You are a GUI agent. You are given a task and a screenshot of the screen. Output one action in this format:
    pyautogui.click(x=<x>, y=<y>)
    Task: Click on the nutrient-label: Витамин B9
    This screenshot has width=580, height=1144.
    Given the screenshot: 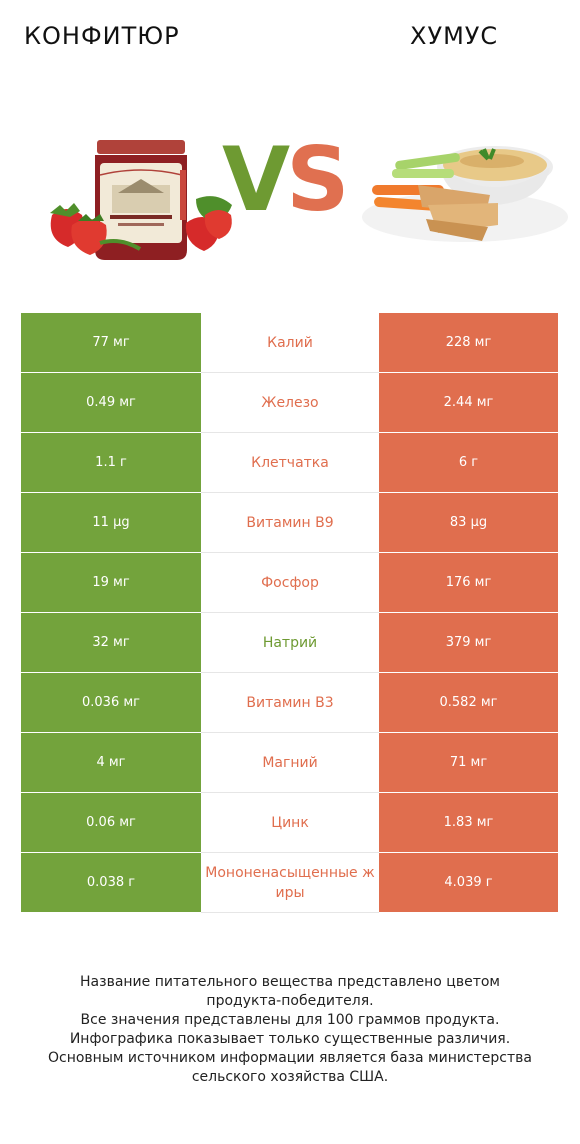 What is the action you would take?
    pyautogui.click(x=290, y=523)
    